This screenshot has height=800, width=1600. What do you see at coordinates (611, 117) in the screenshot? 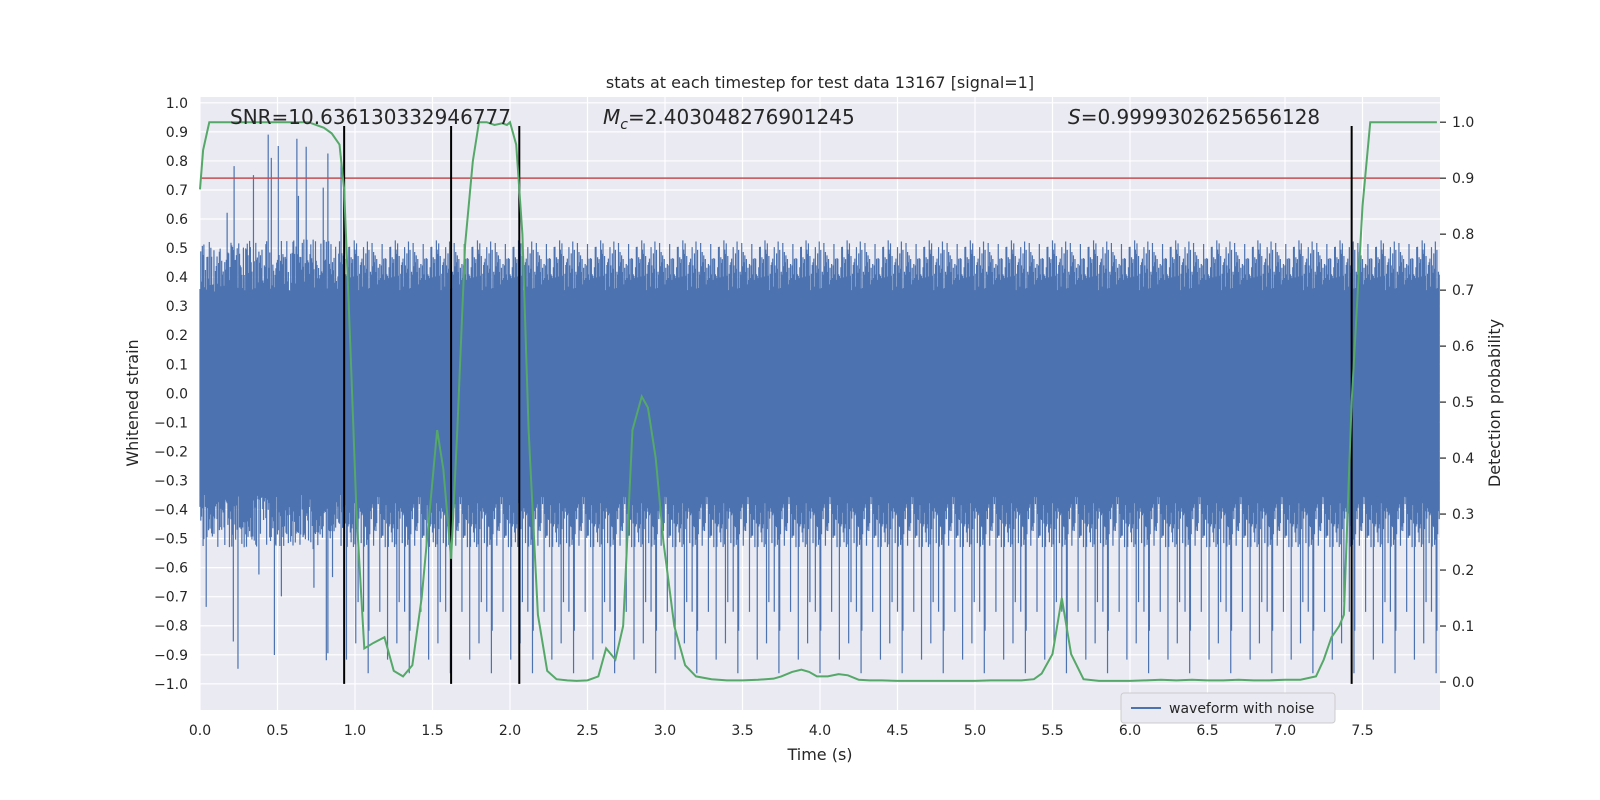
I see `mc-symbol: M` at bounding box center [611, 117].